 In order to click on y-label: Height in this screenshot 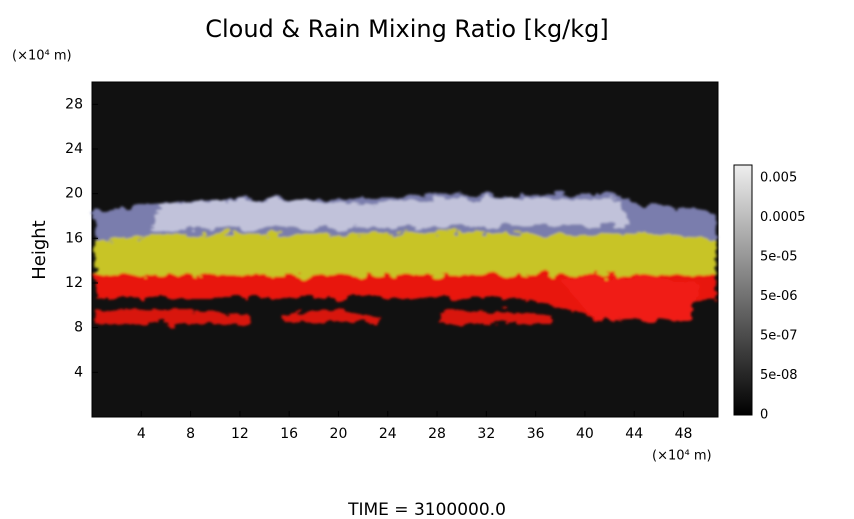, I will do `click(39, 250)`.